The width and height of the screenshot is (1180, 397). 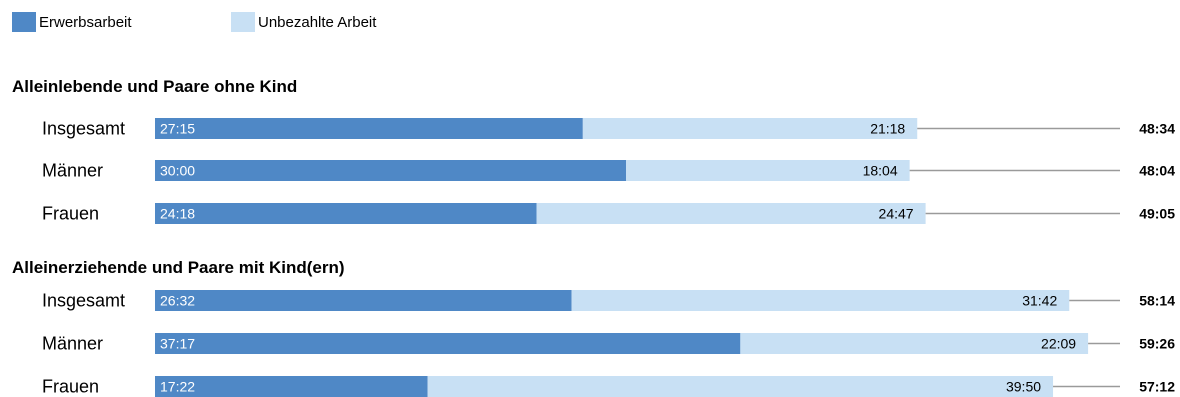 What do you see at coordinates (896, 214) in the screenshot?
I see `data-label-unpaid-g1-r3: 24:47` at bounding box center [896, 214].